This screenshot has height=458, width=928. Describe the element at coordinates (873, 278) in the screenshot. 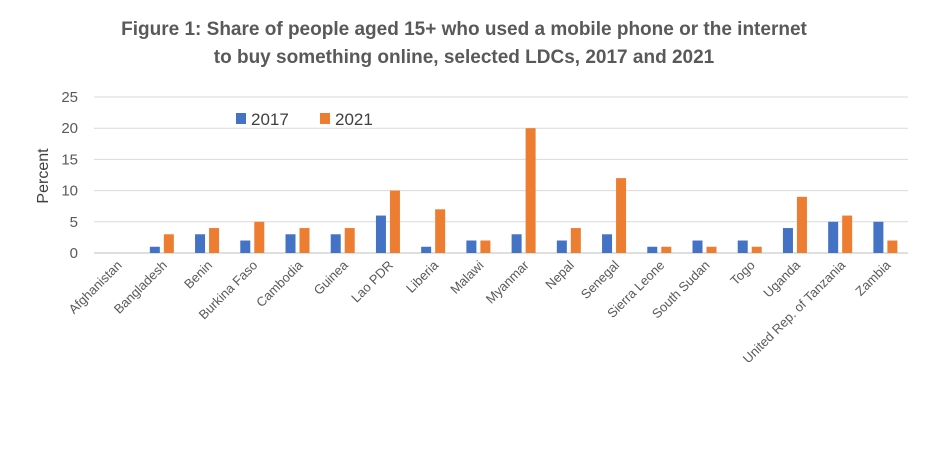

I see `x-category-label: Zambia` at that location.